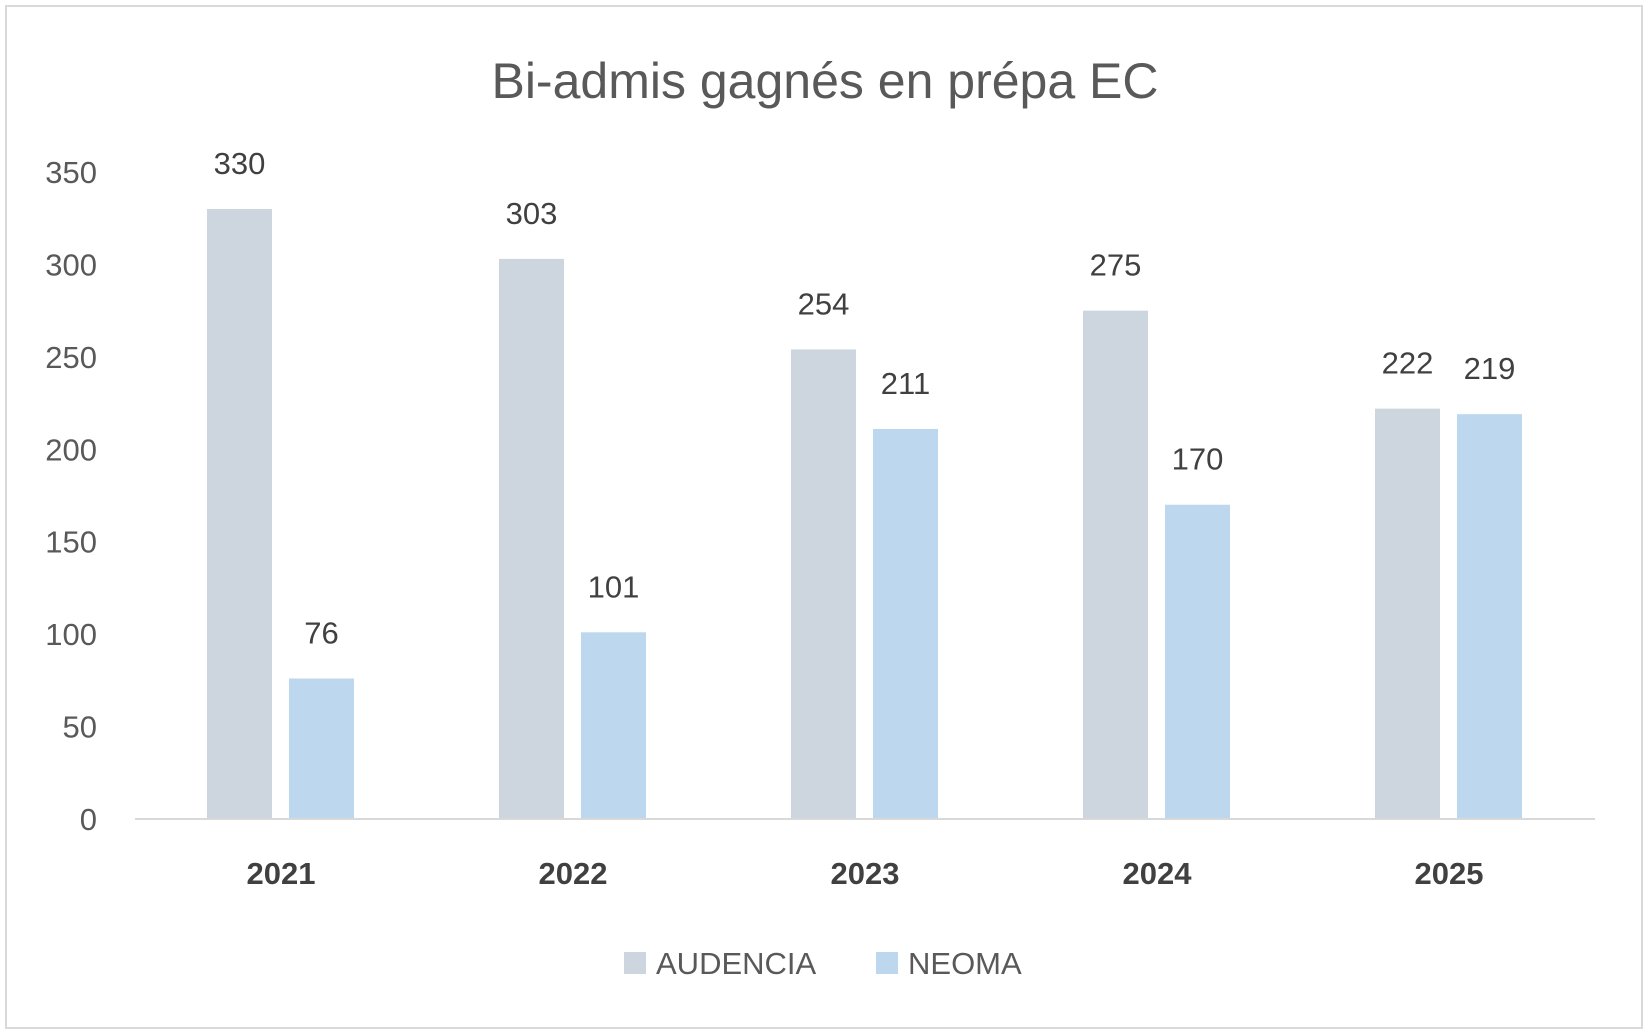  I want to click on bar-audencia-2021, so click(239, 513).